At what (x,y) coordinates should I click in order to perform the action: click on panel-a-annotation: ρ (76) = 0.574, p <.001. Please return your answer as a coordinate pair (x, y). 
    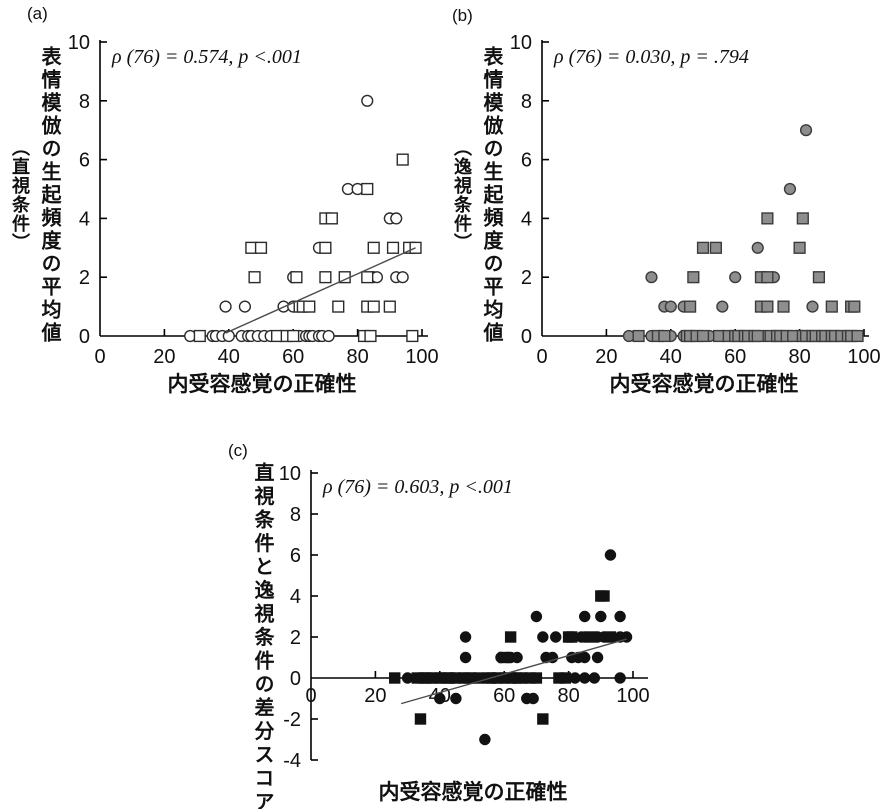
    Looking at the image, I should click on (207, 57).